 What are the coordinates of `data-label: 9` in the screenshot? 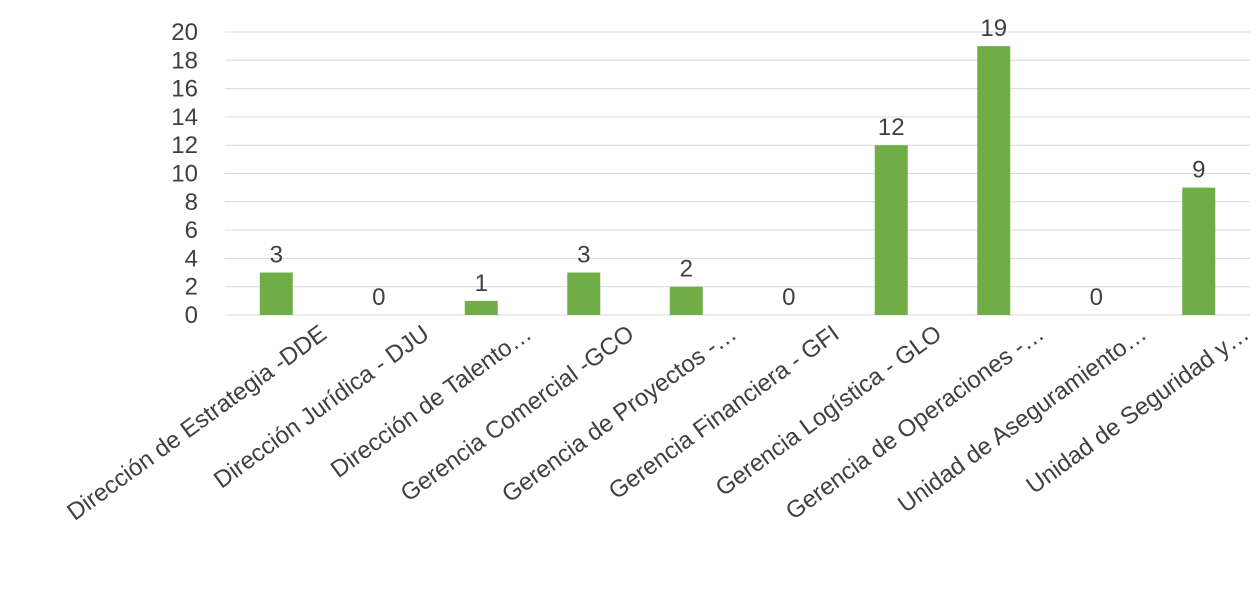 It's located at (1198, 170).